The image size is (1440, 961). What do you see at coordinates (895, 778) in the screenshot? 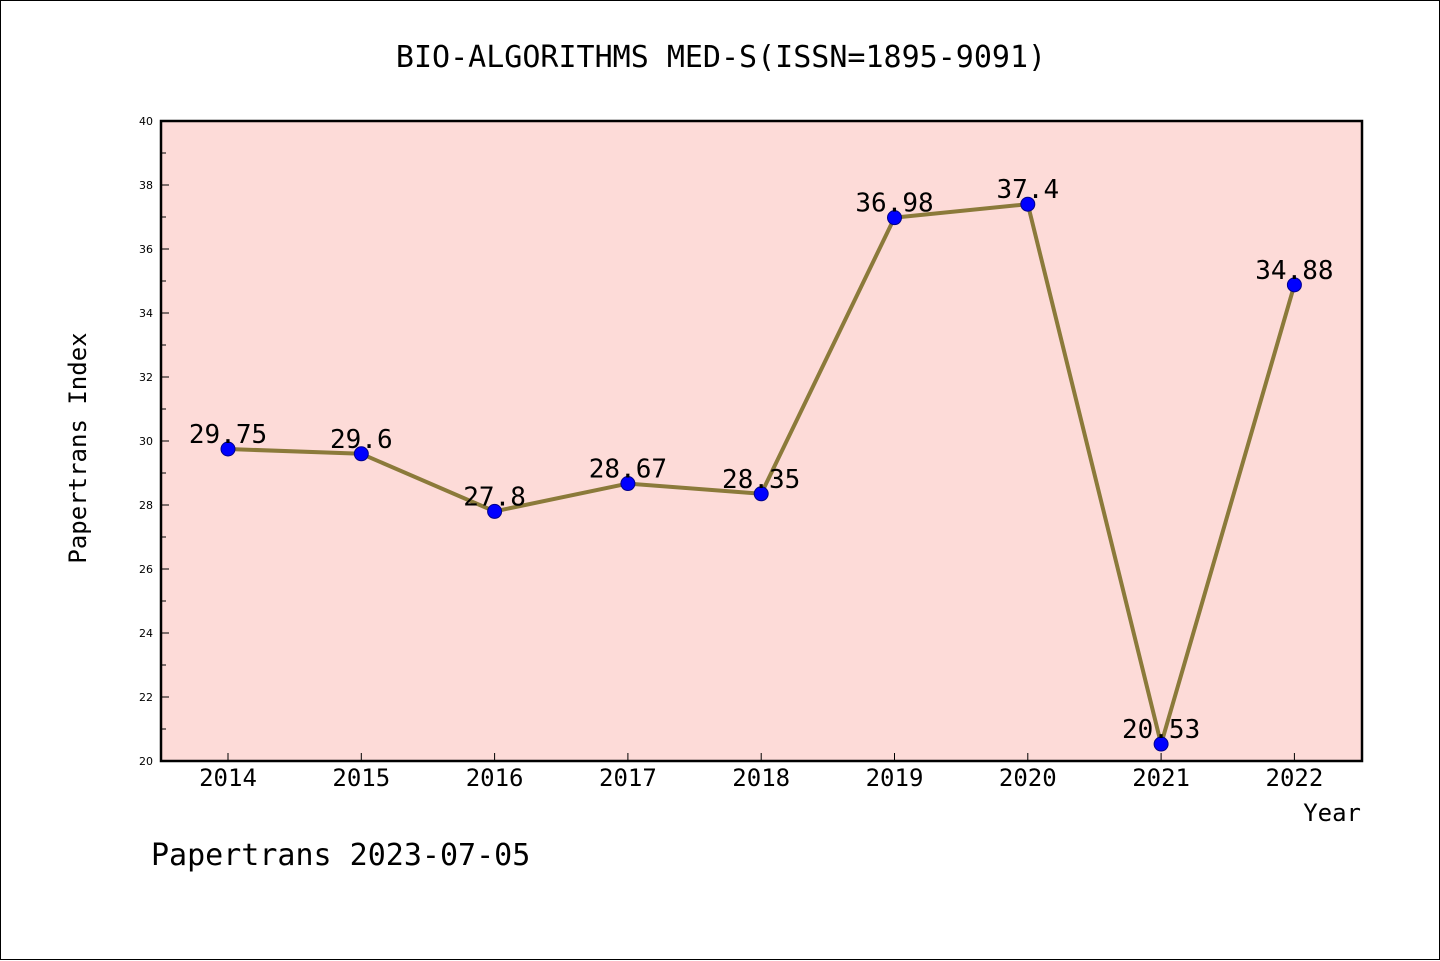
I see `x-tick-label: 2019` at bounding box center [895, 778].